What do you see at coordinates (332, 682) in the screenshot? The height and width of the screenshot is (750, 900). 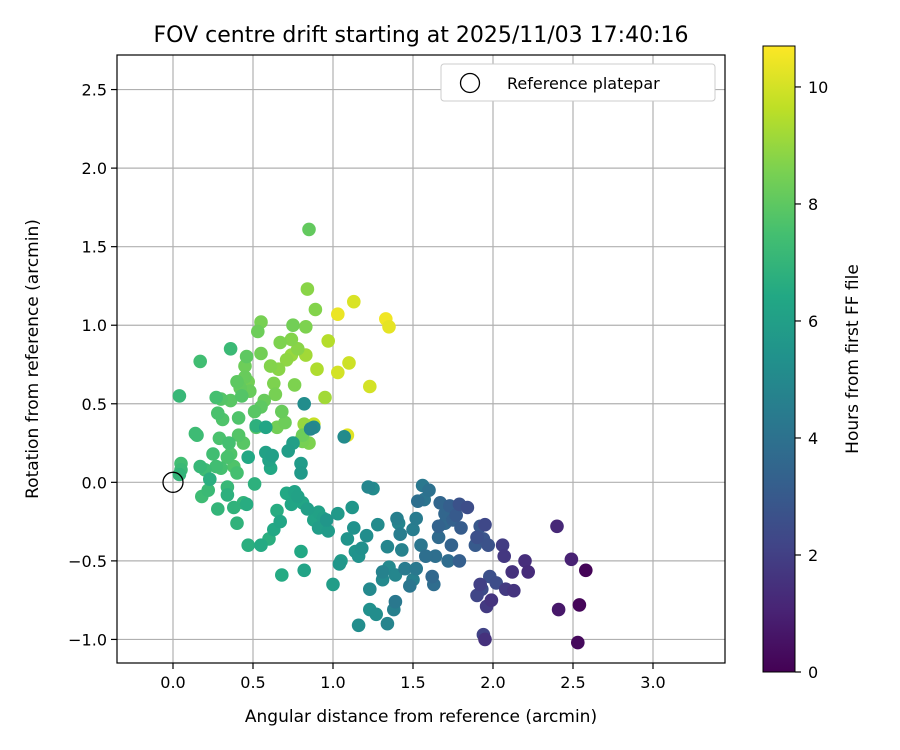 I see `x-tick-label: 1.0` at bounding box center [332, 682].